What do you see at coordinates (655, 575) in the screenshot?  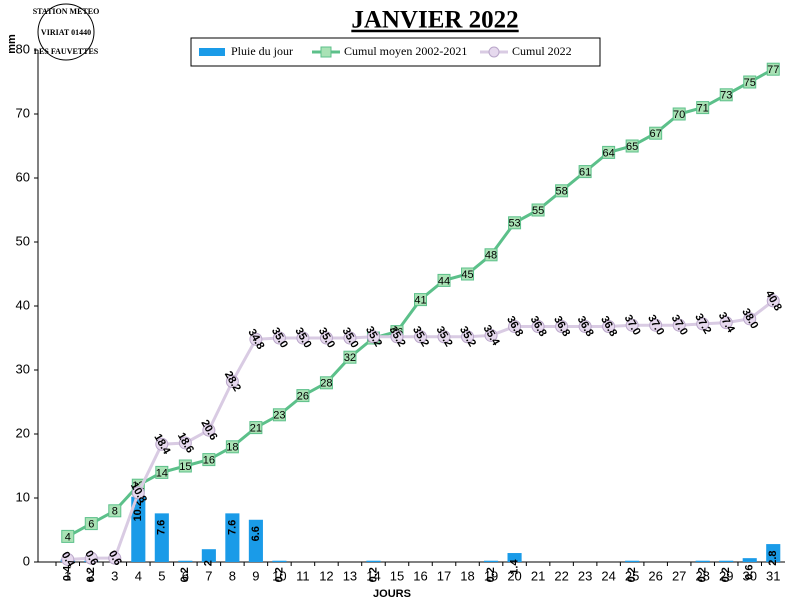 I see `x-tick-label: 26` at bounding box center [655, 575].